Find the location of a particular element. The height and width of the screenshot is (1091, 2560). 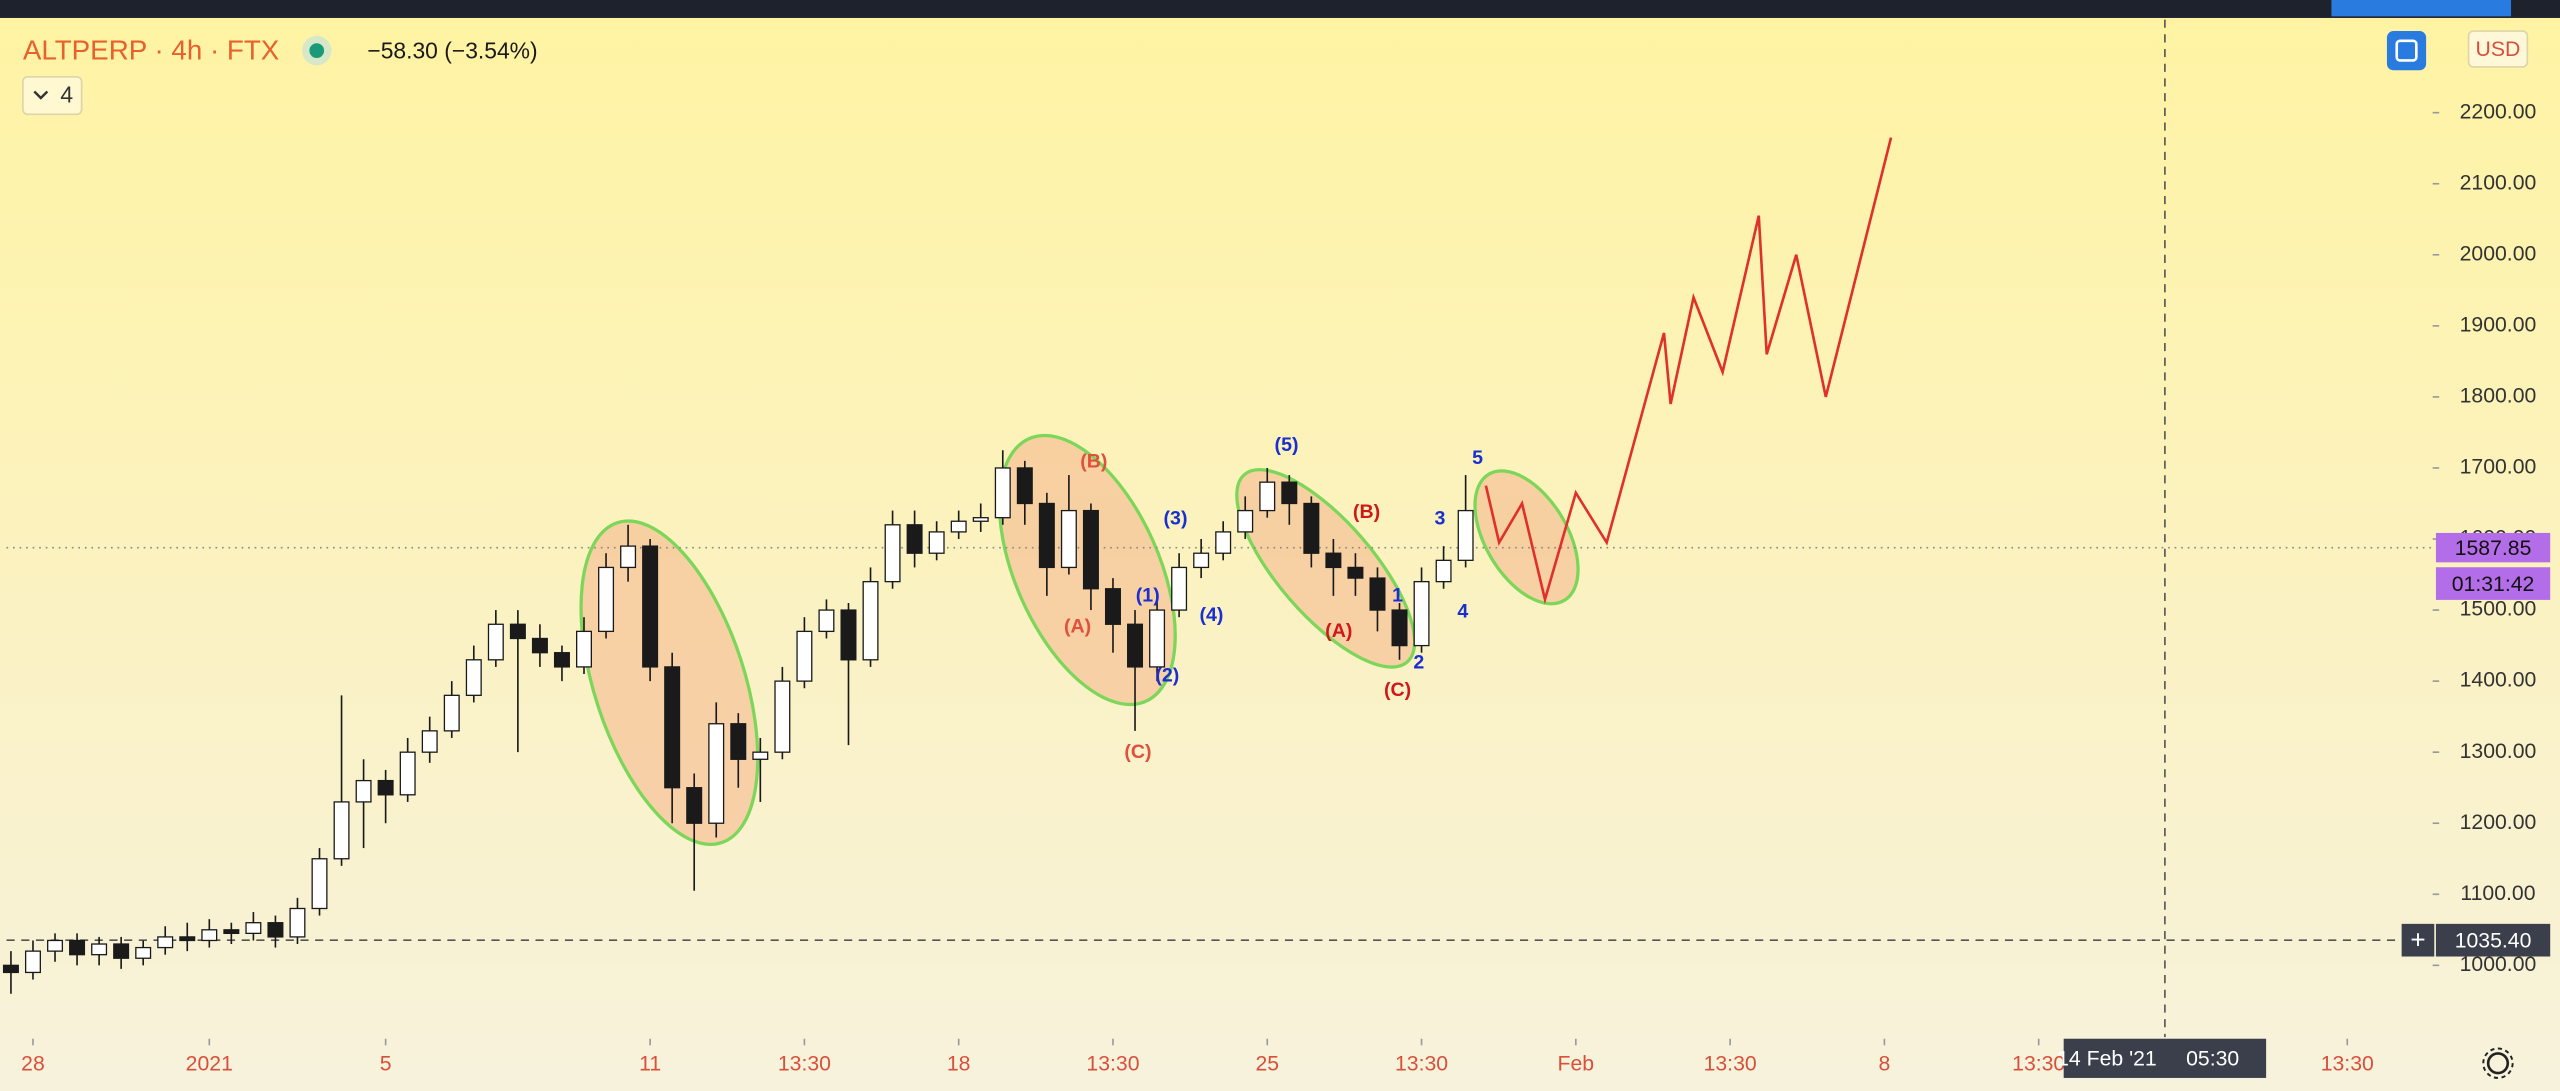

compare-button is located at coordinates (2406, 51).